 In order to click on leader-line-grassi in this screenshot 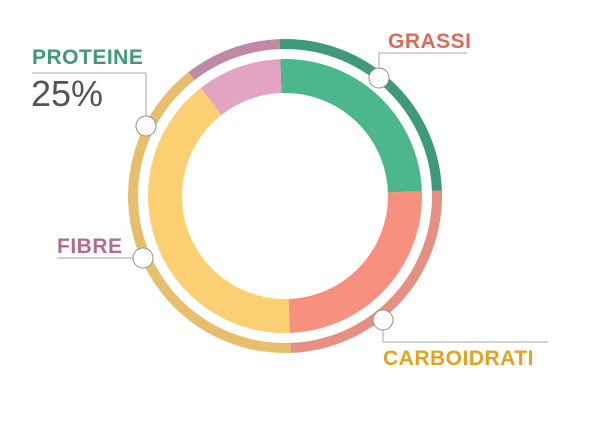, I will do `click(422, 65)`.